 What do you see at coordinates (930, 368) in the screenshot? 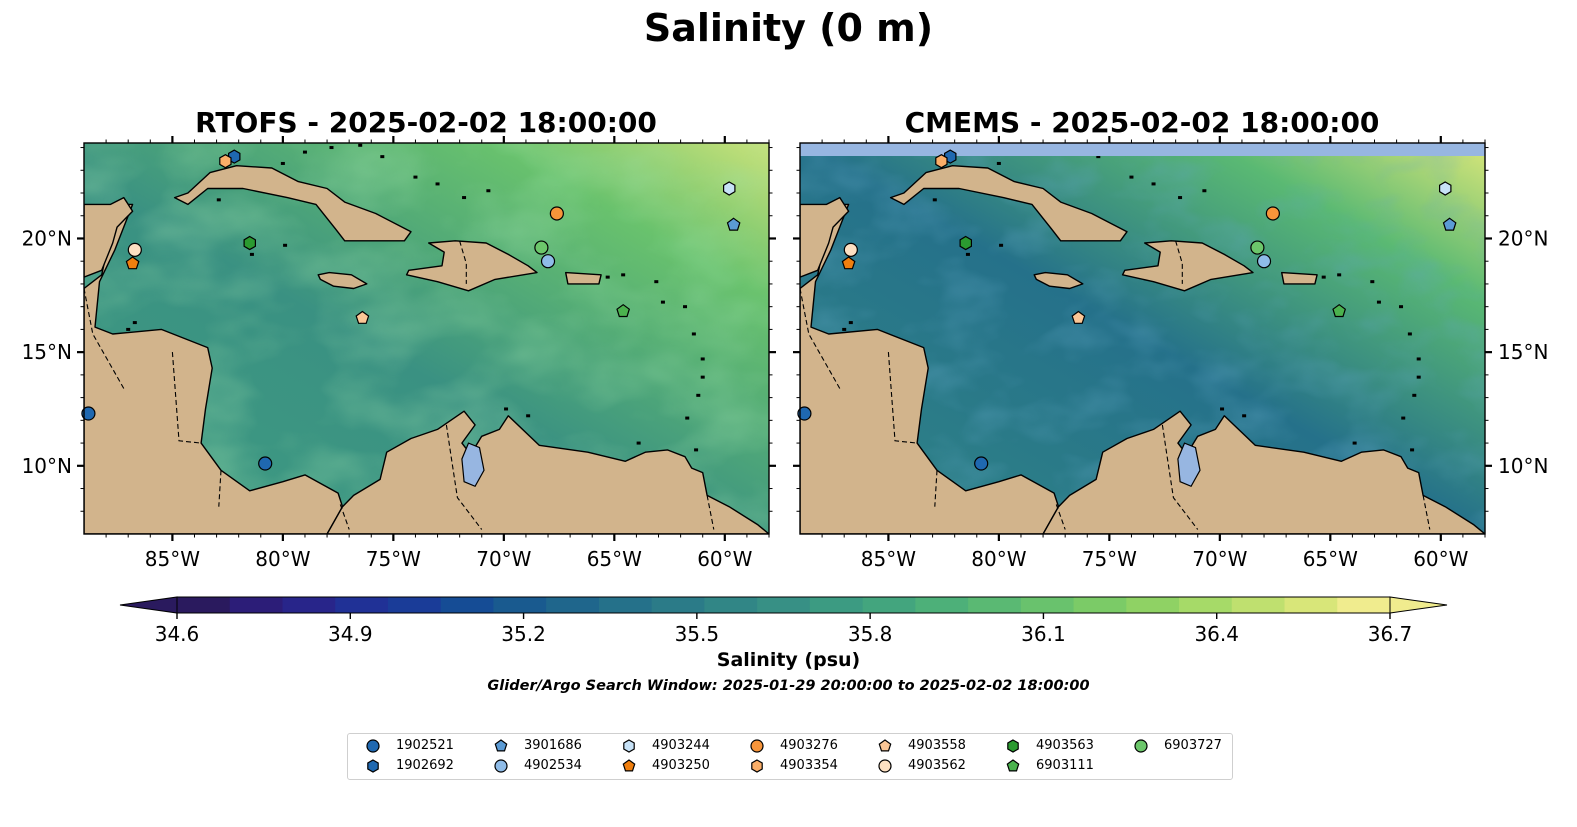
I see `cmems-land-central-america` at bounding box center [930, 368].